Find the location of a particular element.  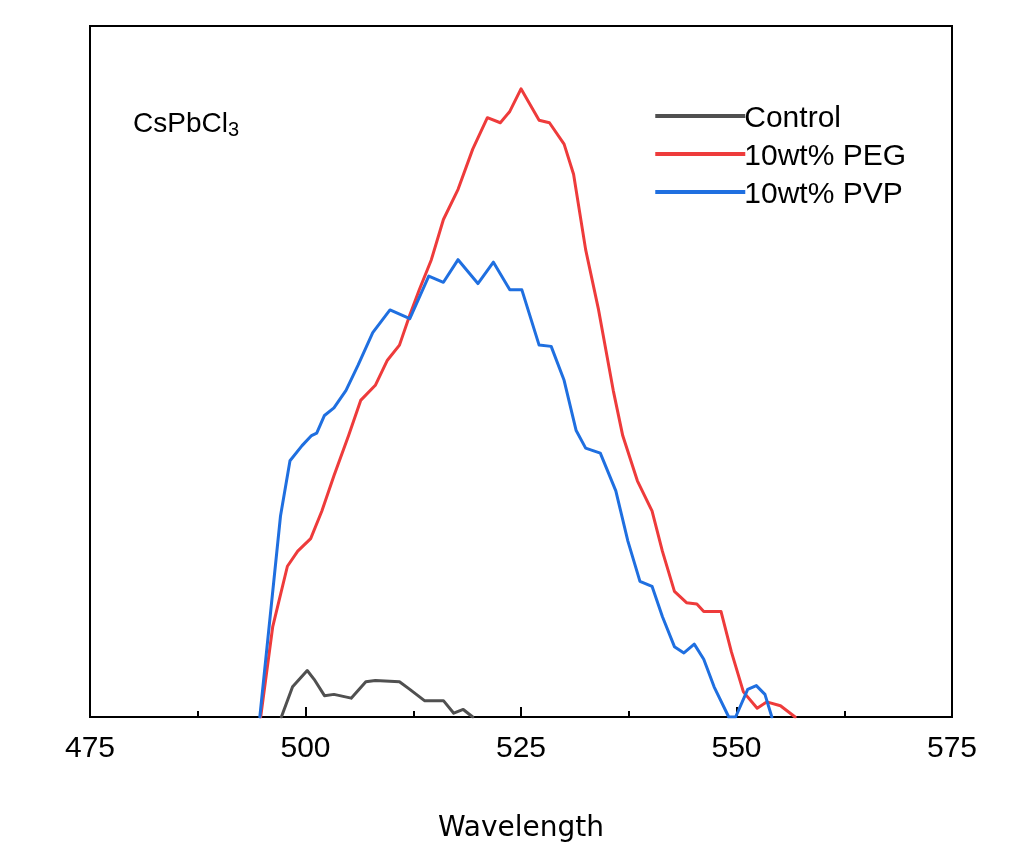

legend-label: Control is located at coordinates (792, 116).